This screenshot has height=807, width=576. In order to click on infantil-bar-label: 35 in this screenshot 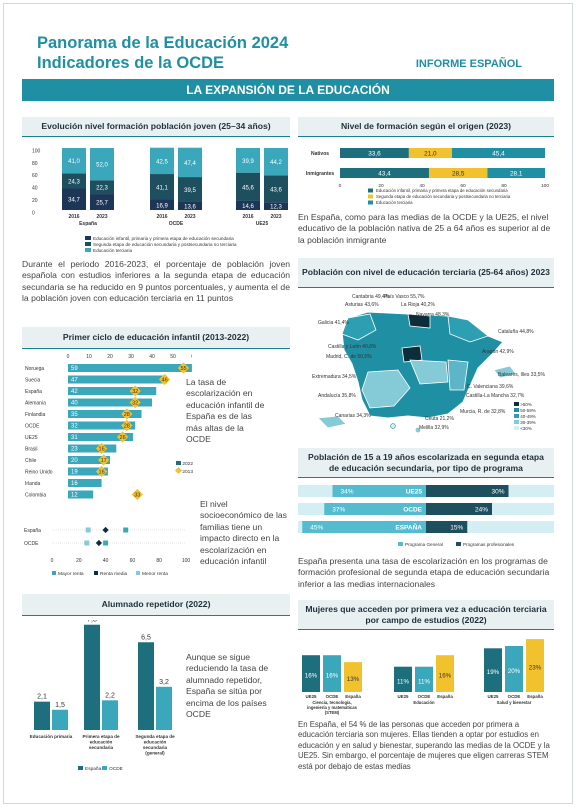, I will do `click(74, 415)`.